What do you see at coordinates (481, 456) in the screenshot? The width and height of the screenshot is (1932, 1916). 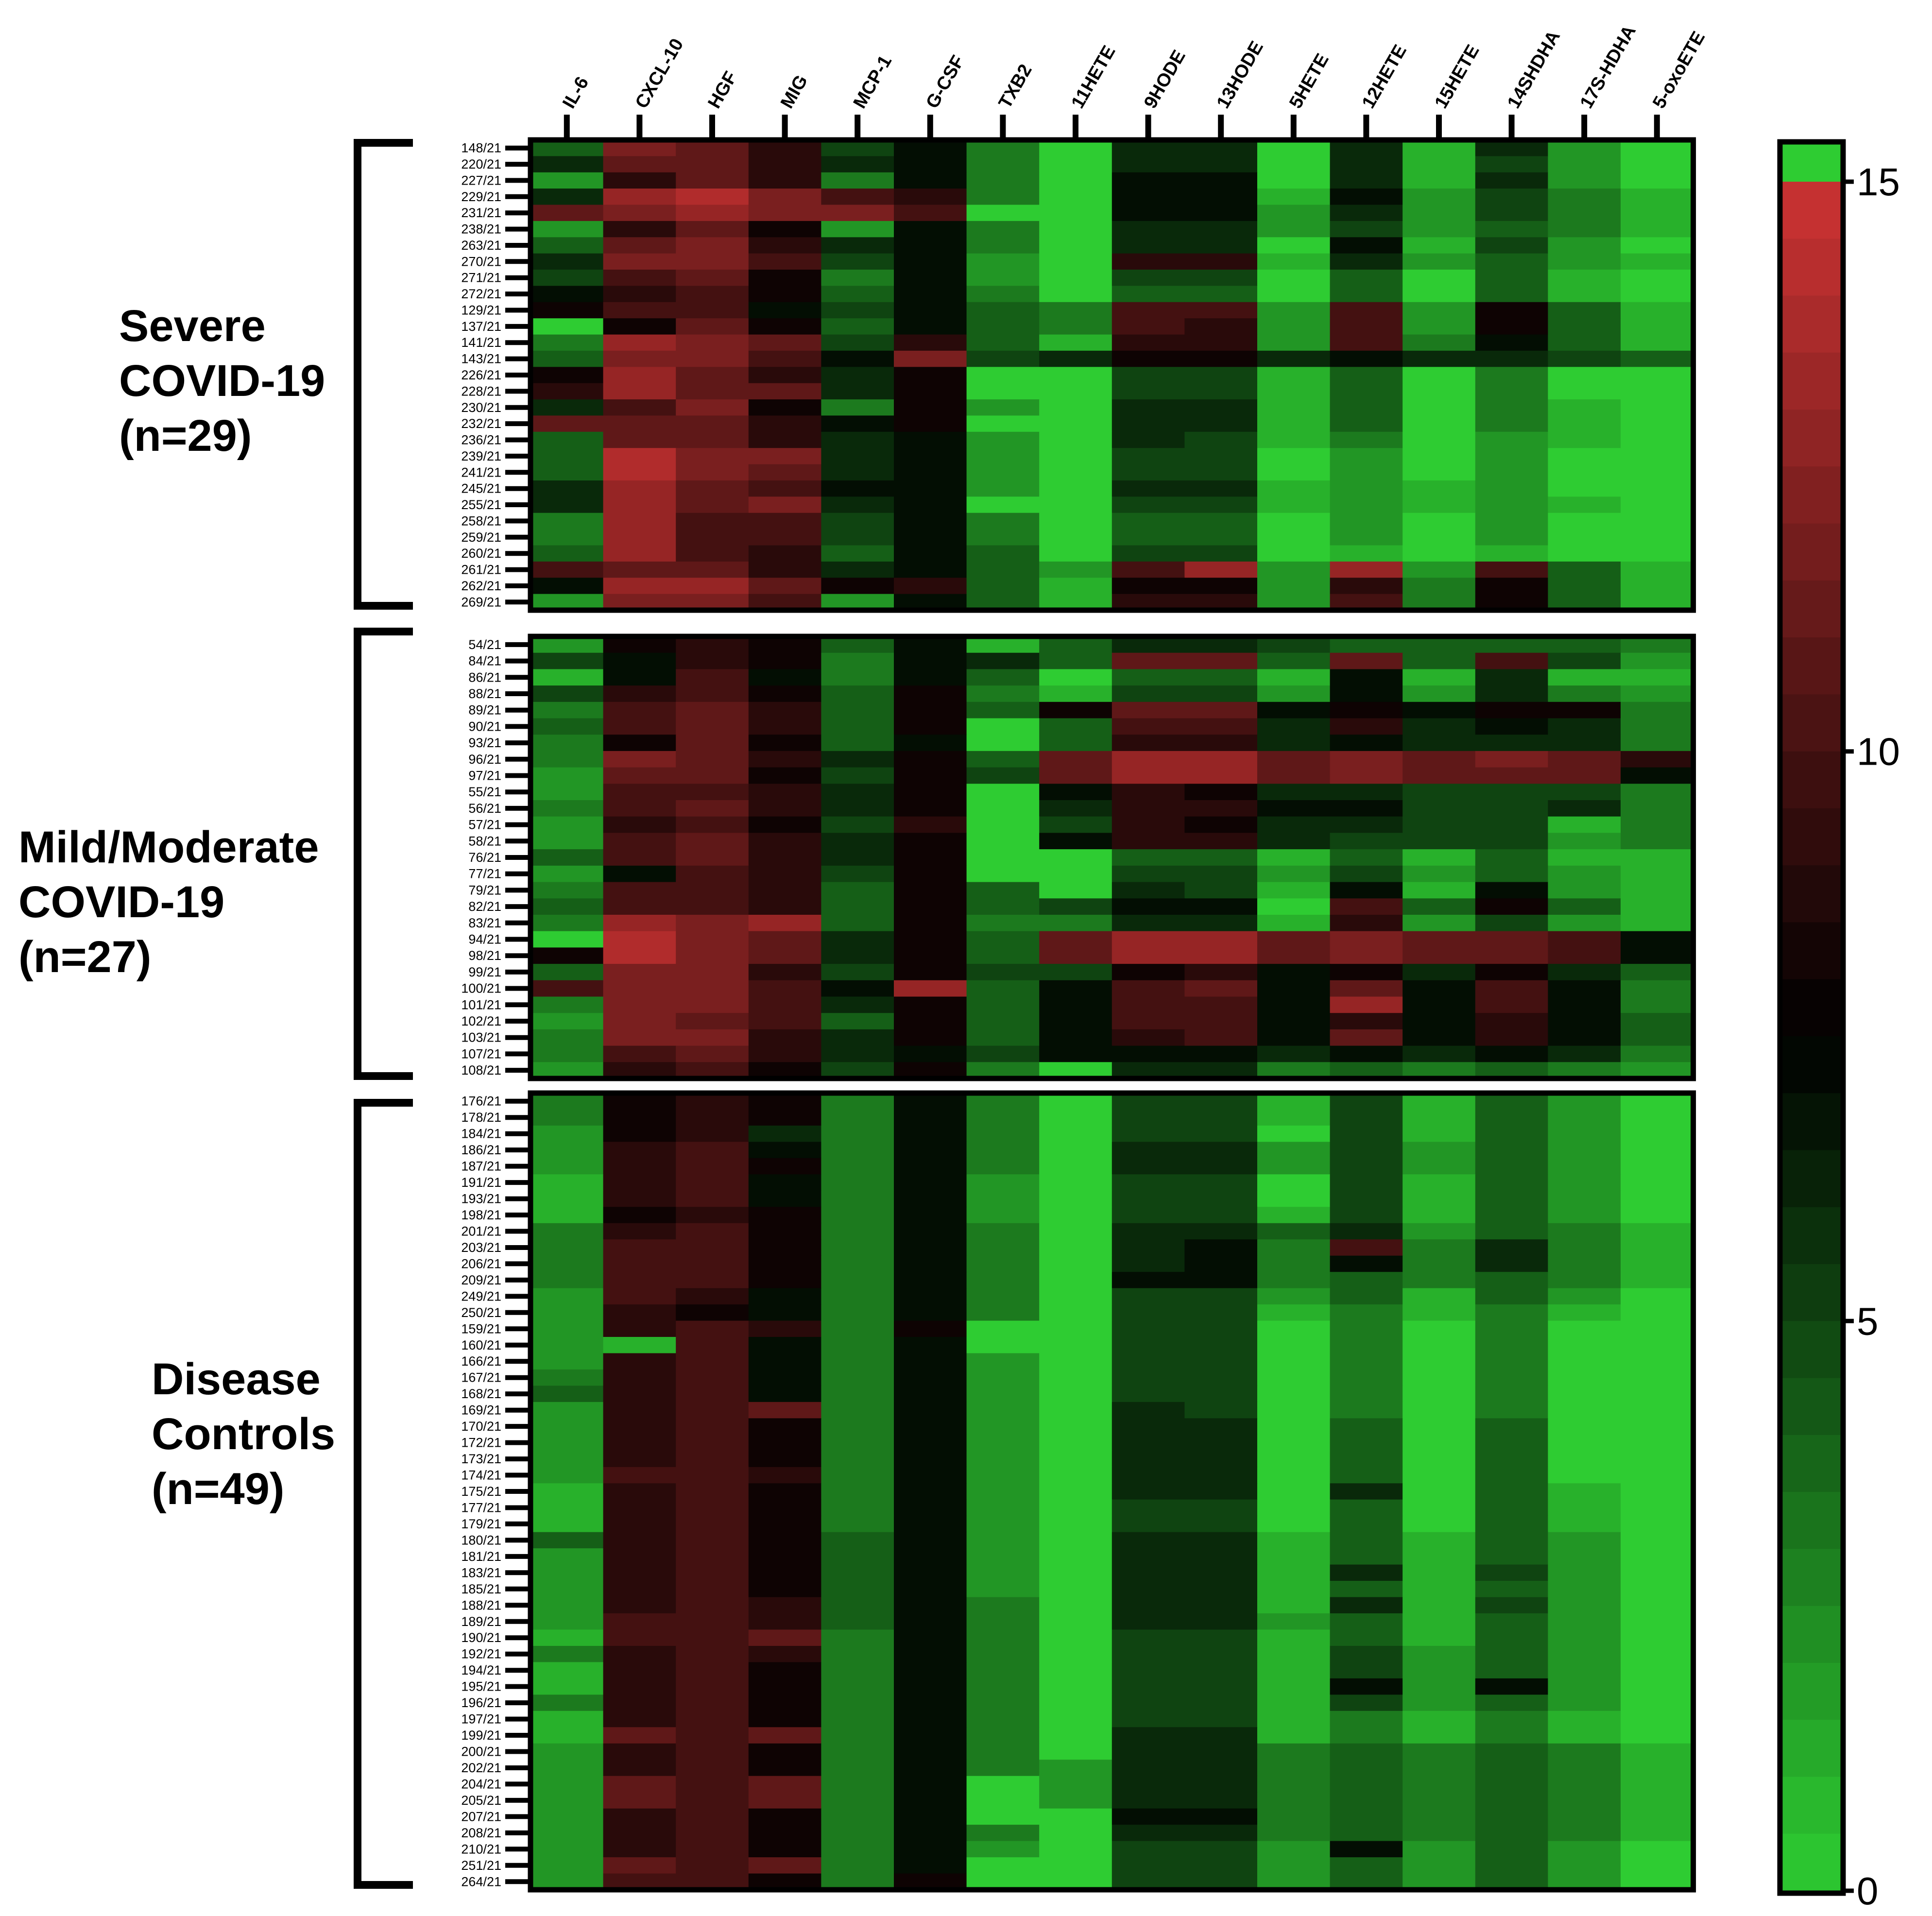 I see `row-label: 239/21` at bounding box center [481, 456].